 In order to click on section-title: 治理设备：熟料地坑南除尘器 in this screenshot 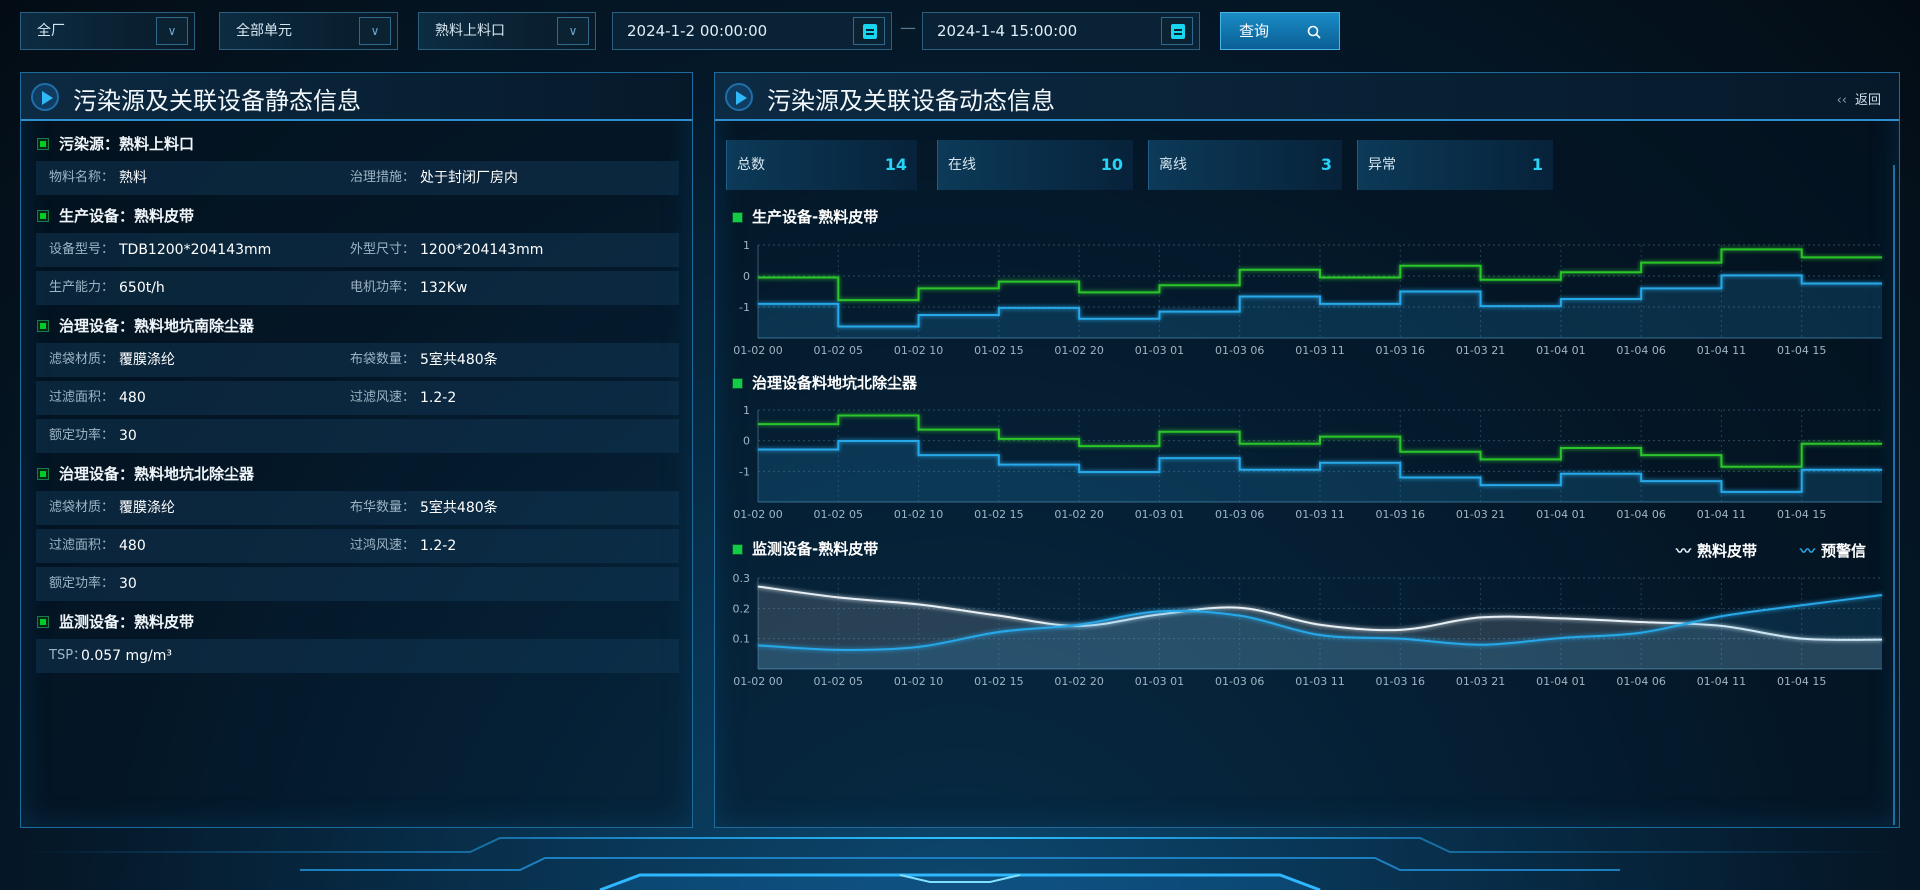, I will do `click(145, 326)`.